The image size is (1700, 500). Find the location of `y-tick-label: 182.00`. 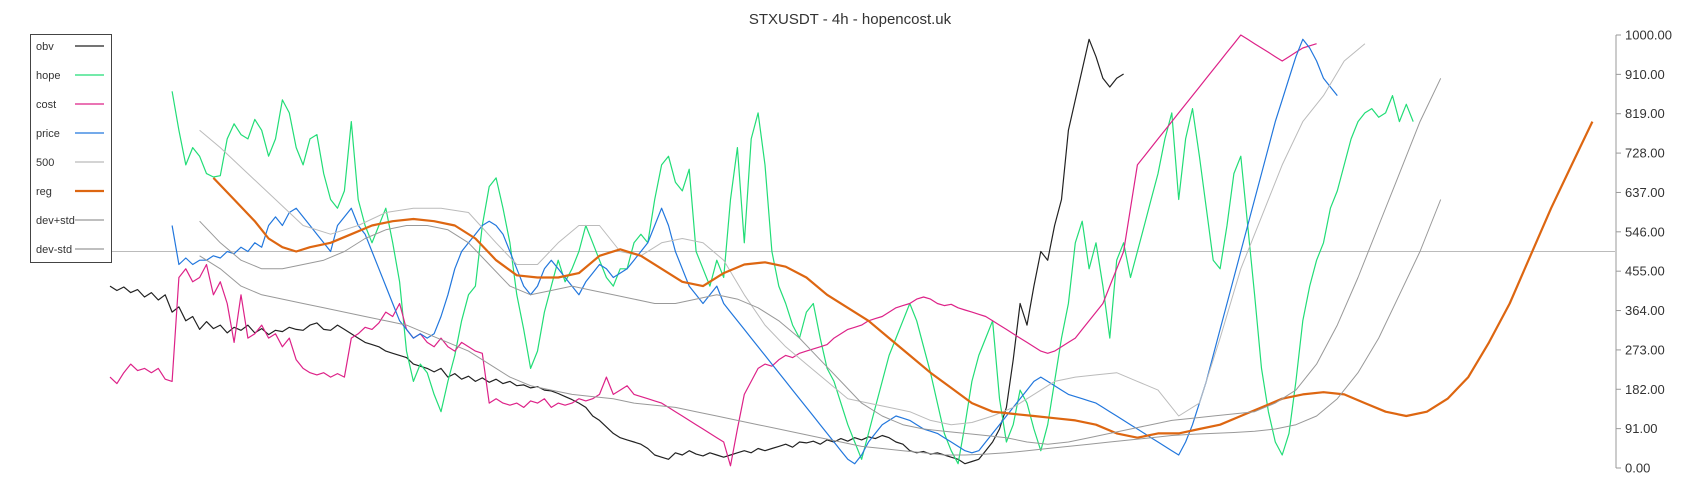

y-tick-label: 182.00 is located at coordinates (1645, 389).